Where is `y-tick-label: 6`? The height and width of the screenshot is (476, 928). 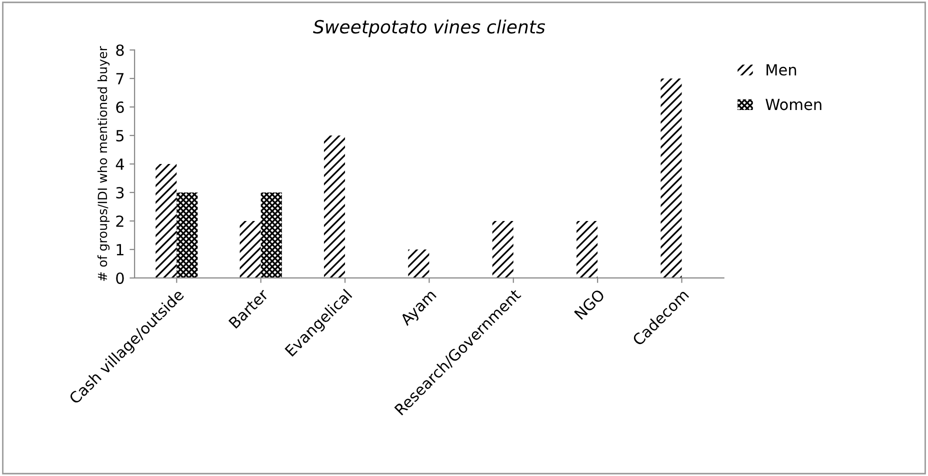
y-tick-label: 6 is located at coordinates (120, 107).